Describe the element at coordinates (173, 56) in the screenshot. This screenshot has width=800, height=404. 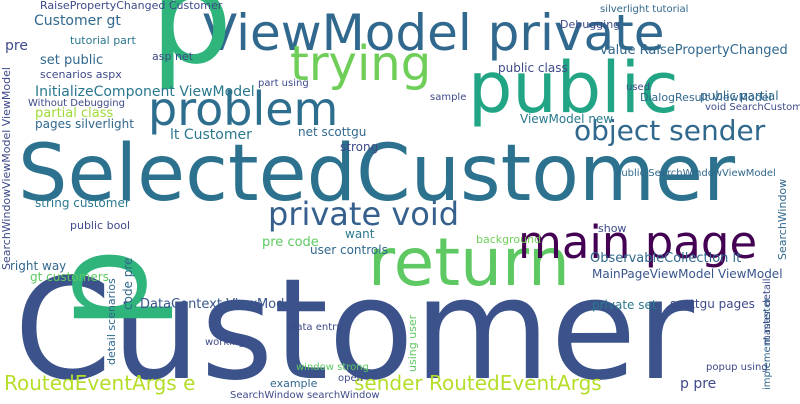
I see `word: asp net` at that location.